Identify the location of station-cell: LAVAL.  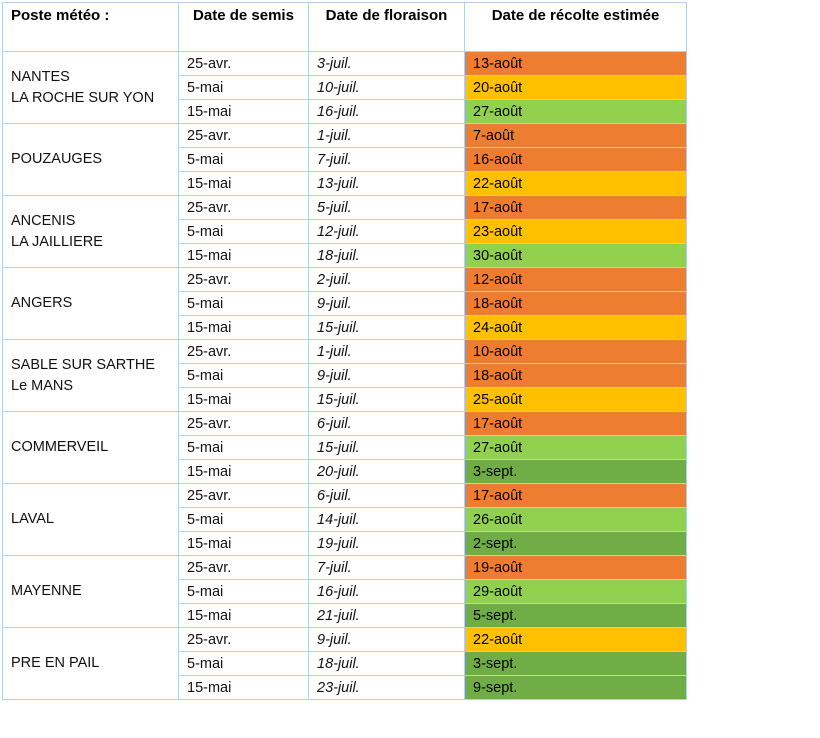
(90, 519).